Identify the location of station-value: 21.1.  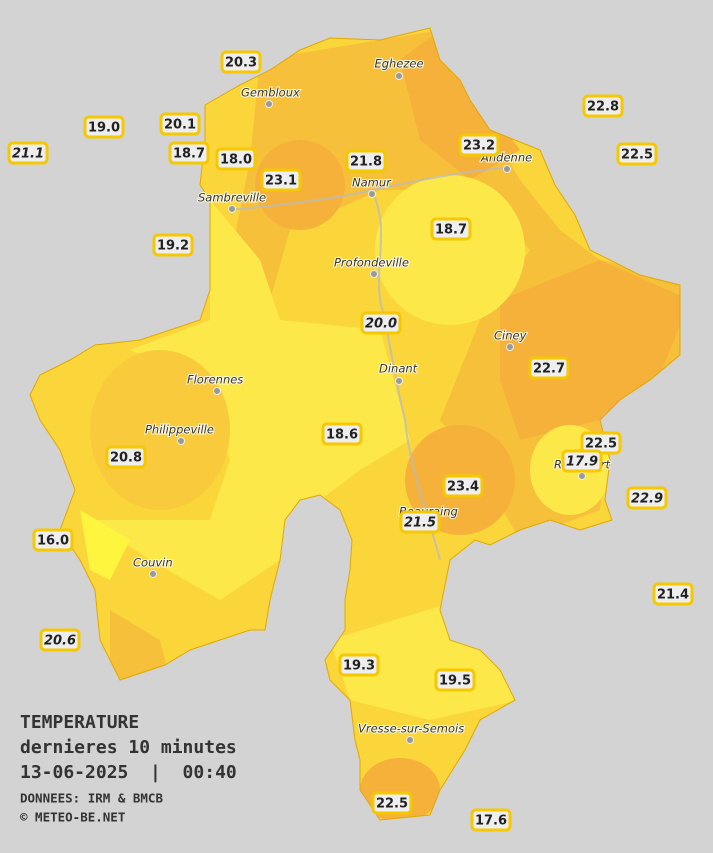
(28, 154).